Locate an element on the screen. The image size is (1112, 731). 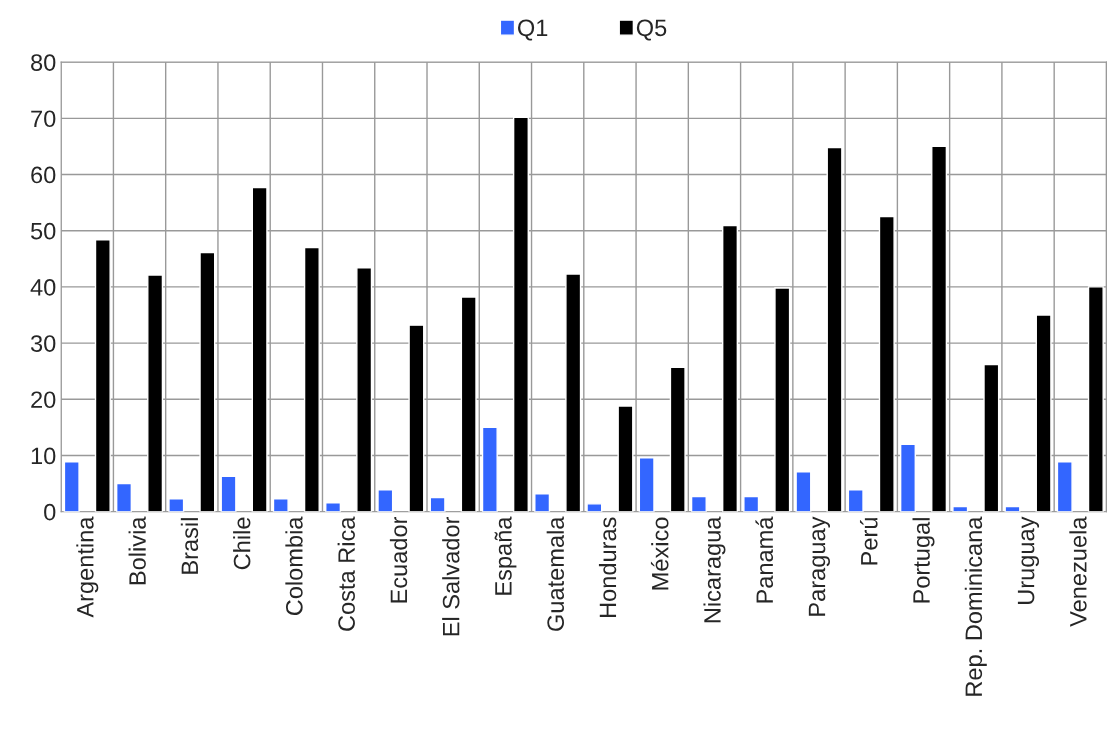
x-tick-label: El Salvador is located at coordinates (451, 576).